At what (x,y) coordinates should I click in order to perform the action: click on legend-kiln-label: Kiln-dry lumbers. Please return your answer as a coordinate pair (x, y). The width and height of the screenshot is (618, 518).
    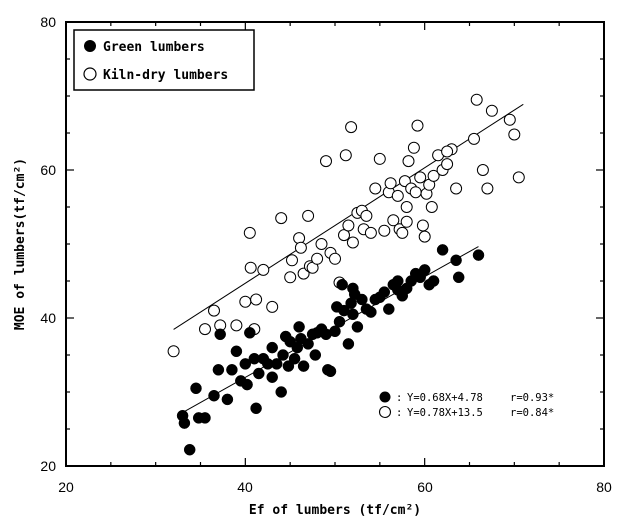
    Looking at the image, I should click on (165, 75).